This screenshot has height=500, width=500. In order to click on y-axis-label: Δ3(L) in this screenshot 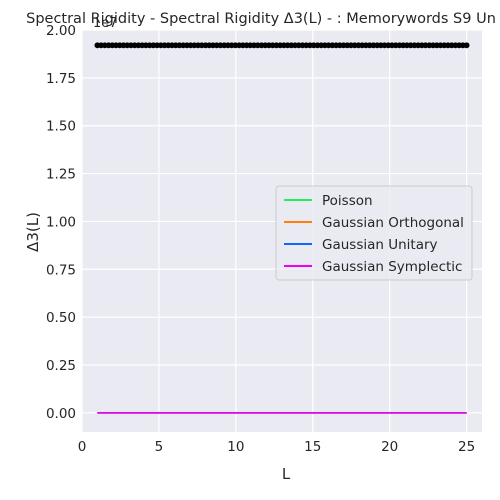, I will do `click(33, 232)`.